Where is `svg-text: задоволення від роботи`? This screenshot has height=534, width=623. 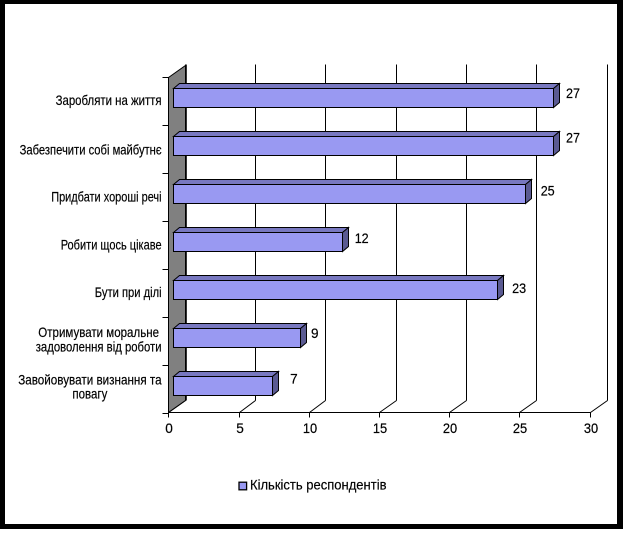
svg-text: задоволення від роботи is located at coordinates (99, 347).